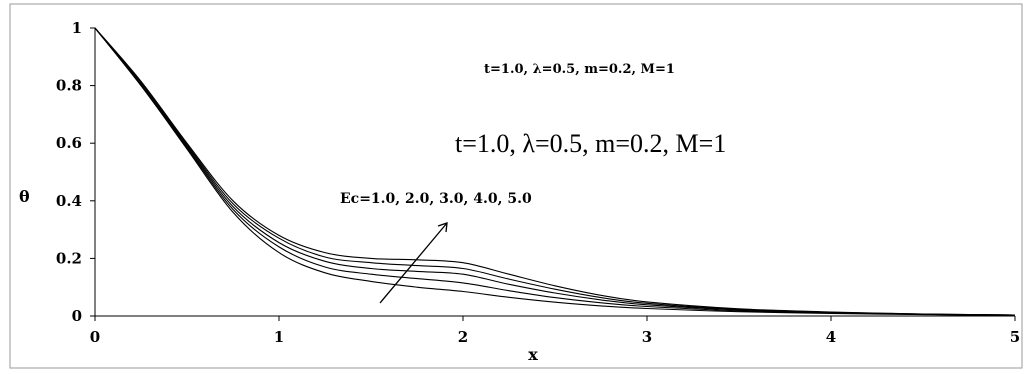 The image size is (1028, 374). Describe the element at coordinates (413, 263) in the screenshot. I see `ec-arrow-shaft` at that location.